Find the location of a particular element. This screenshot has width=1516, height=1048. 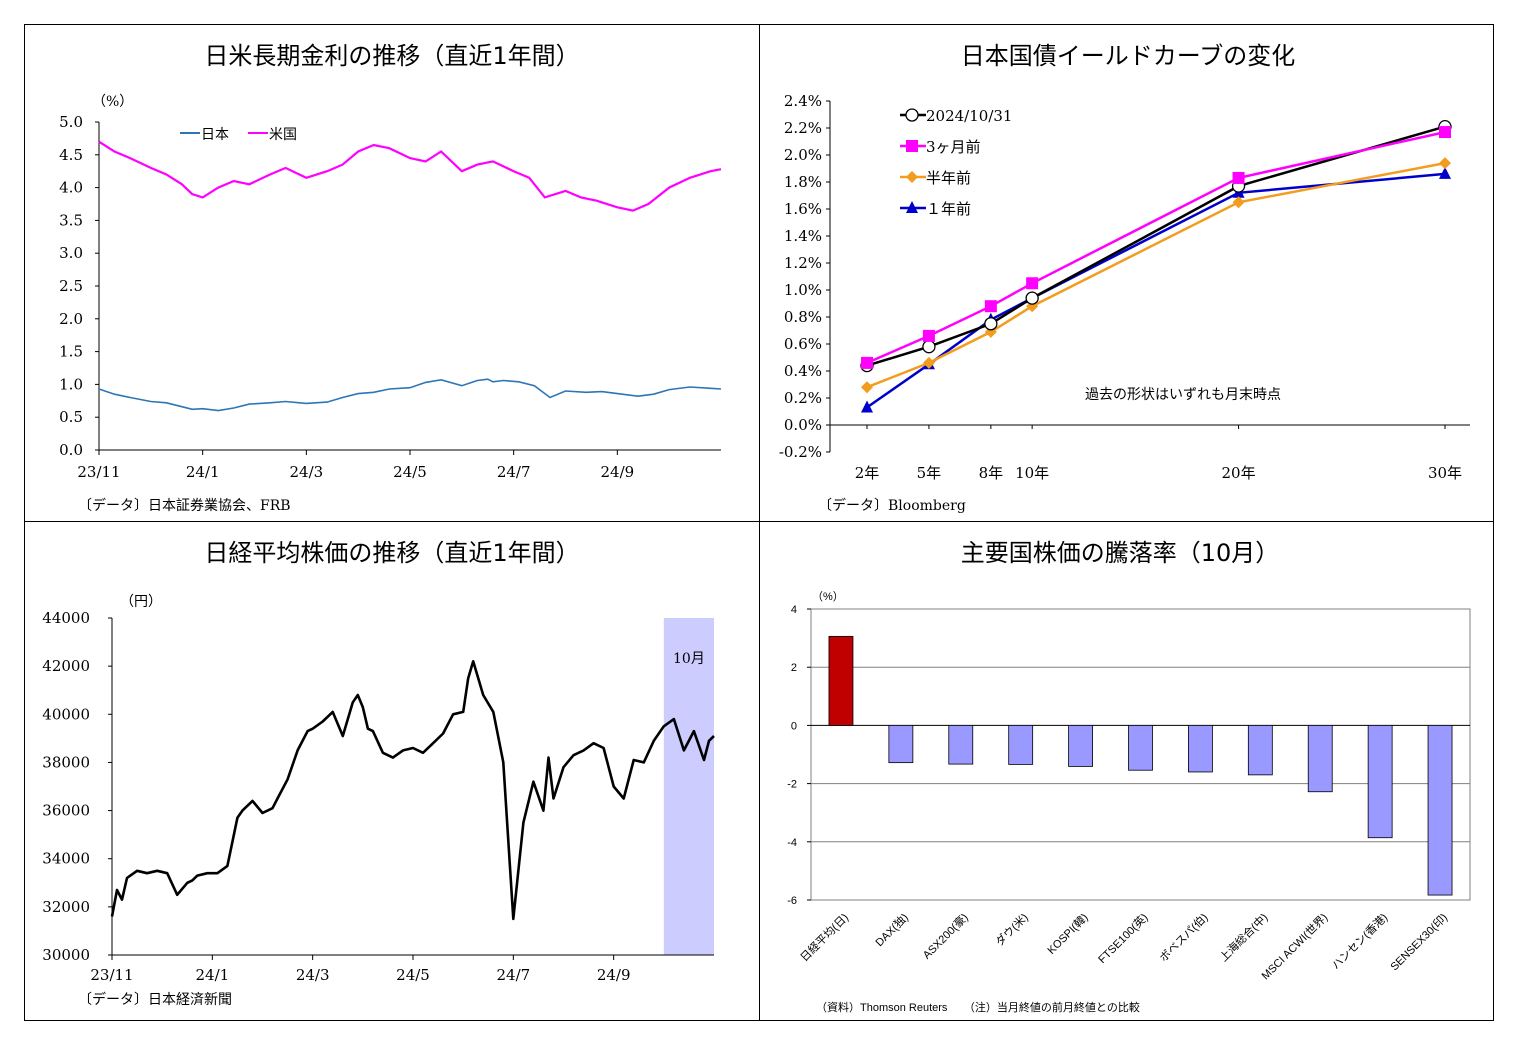

panel3-title: 日経平均株価の推移（直近1年間） is located at coordinates (391, 553).